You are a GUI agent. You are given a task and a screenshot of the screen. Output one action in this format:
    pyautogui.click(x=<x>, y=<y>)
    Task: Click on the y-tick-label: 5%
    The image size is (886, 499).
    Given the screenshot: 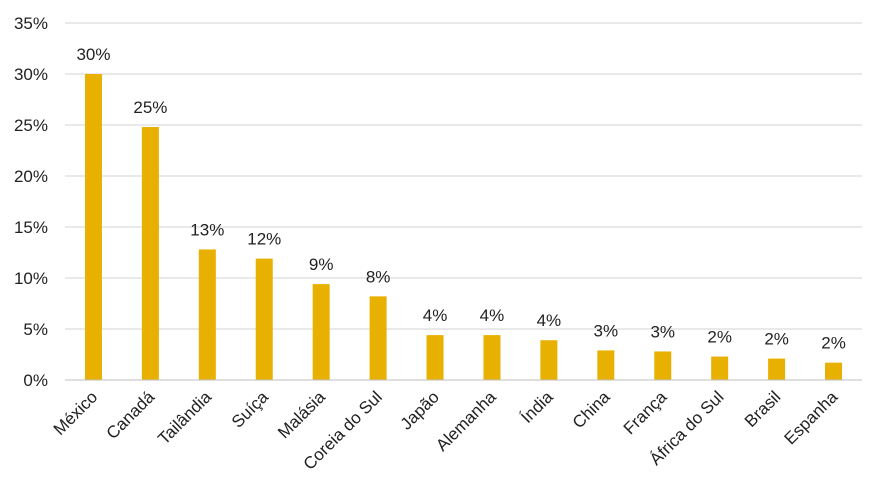 What is the action you would take?
    pyautogui.click(x=35, y=329)
    